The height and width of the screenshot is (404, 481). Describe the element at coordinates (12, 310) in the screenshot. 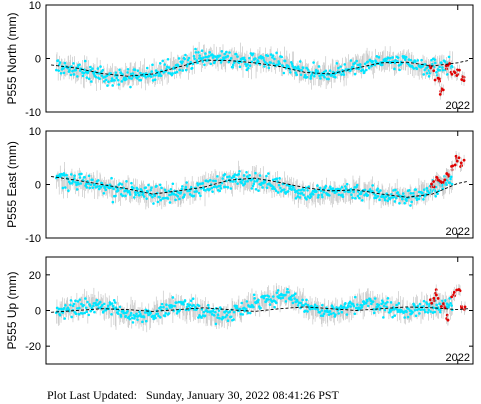

I see `y-axis-label: P555 Up (mm)` at that location.